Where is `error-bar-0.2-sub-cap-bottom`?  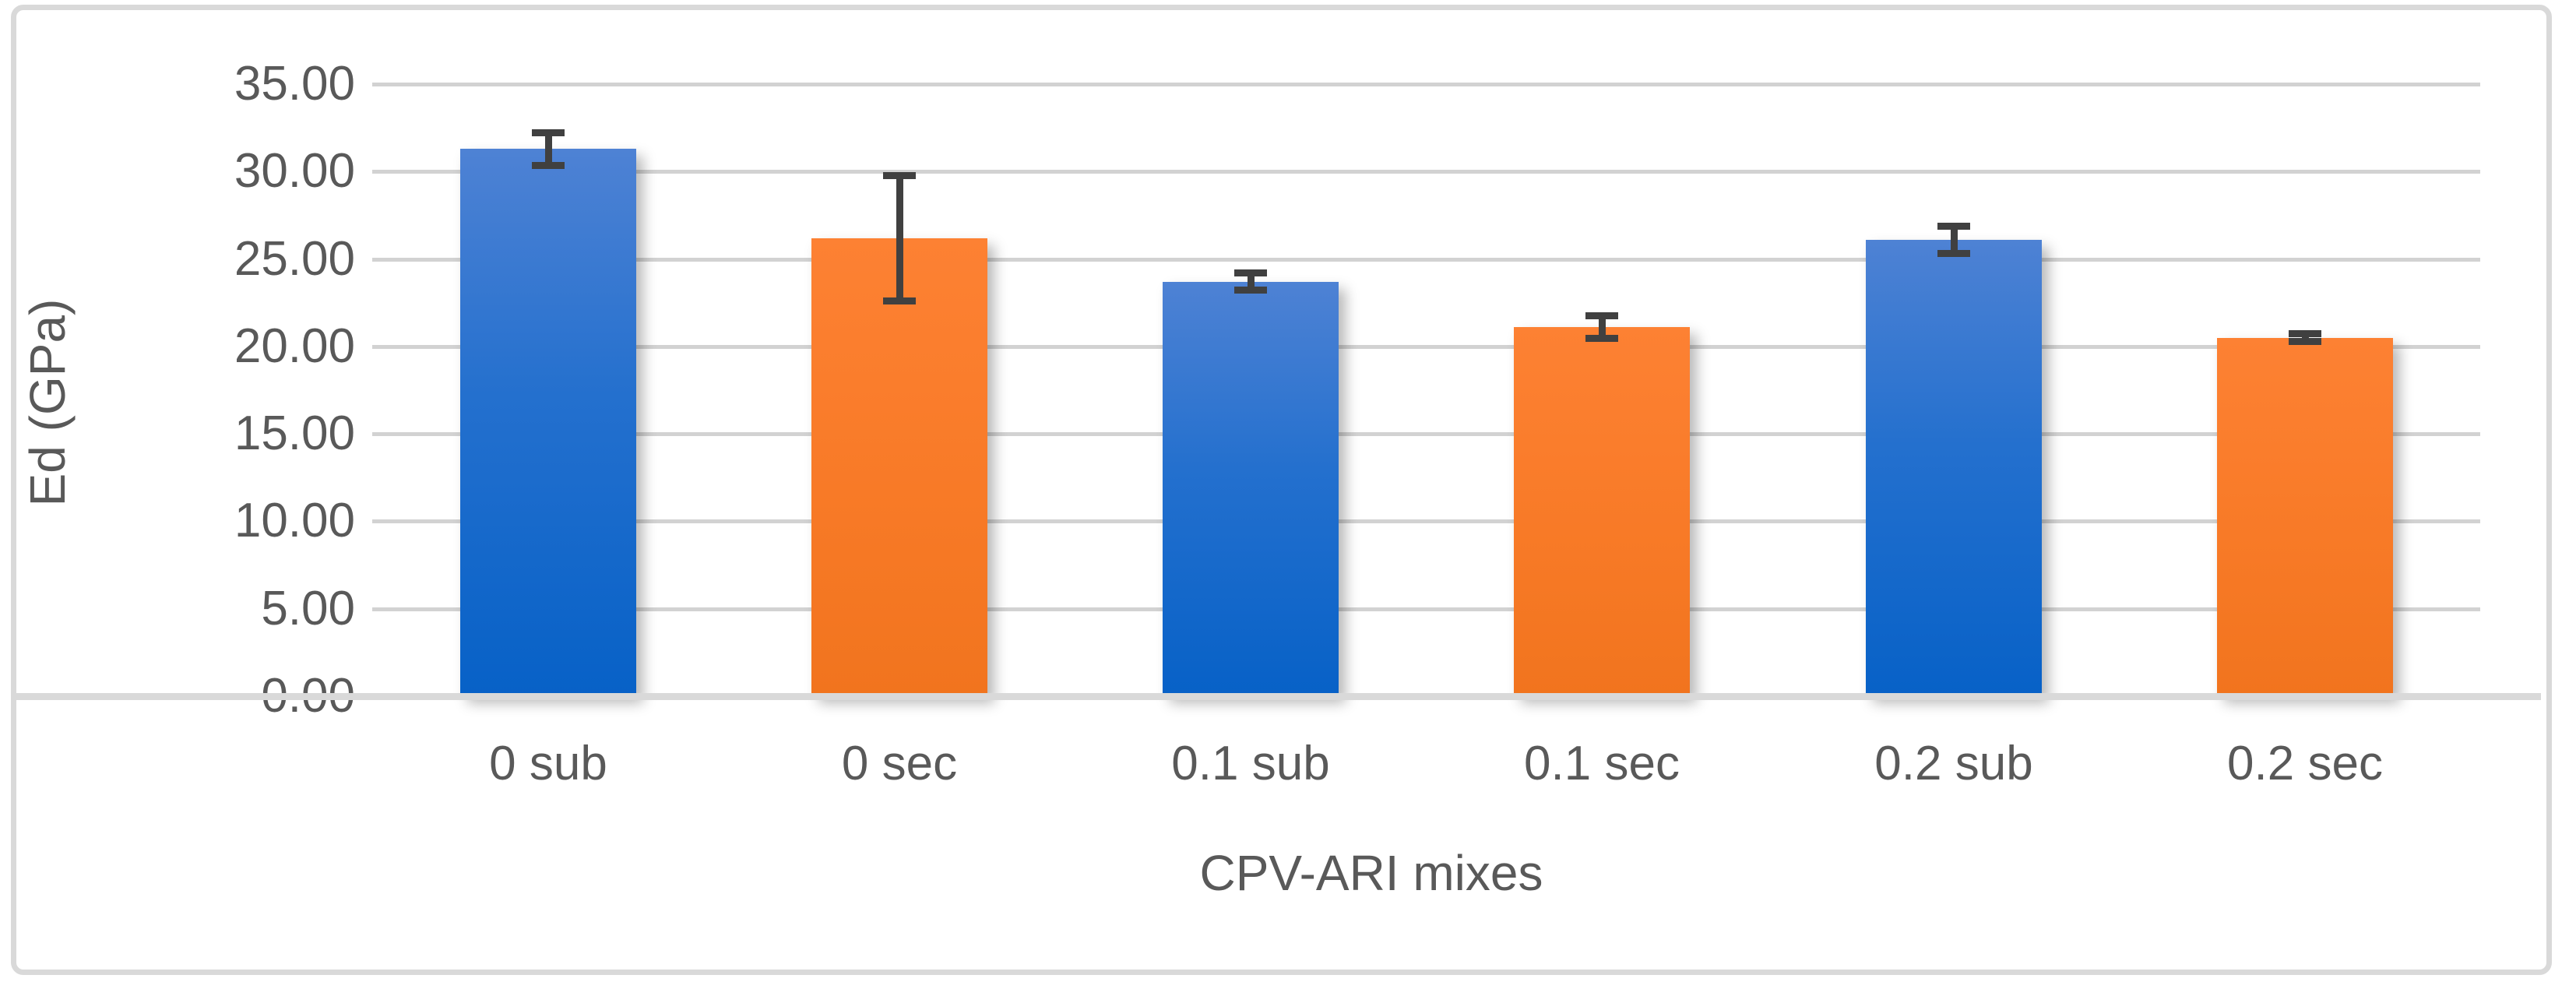 error-bar-0.2-sub-cap-bottom is located at coordinates (1953, 254).